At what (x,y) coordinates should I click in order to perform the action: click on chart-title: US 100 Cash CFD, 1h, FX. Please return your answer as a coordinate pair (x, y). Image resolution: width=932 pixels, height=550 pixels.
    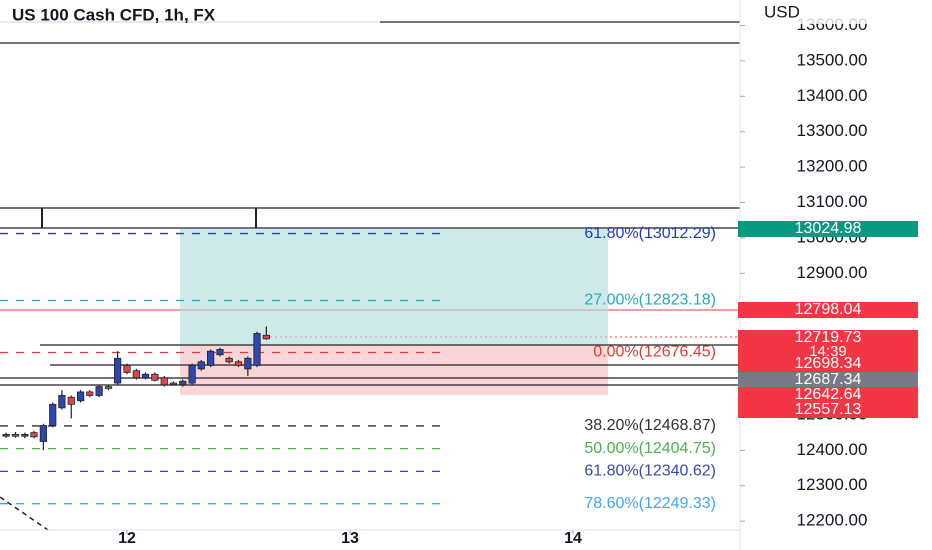
    Looking at the image, I should click on (114, 14).